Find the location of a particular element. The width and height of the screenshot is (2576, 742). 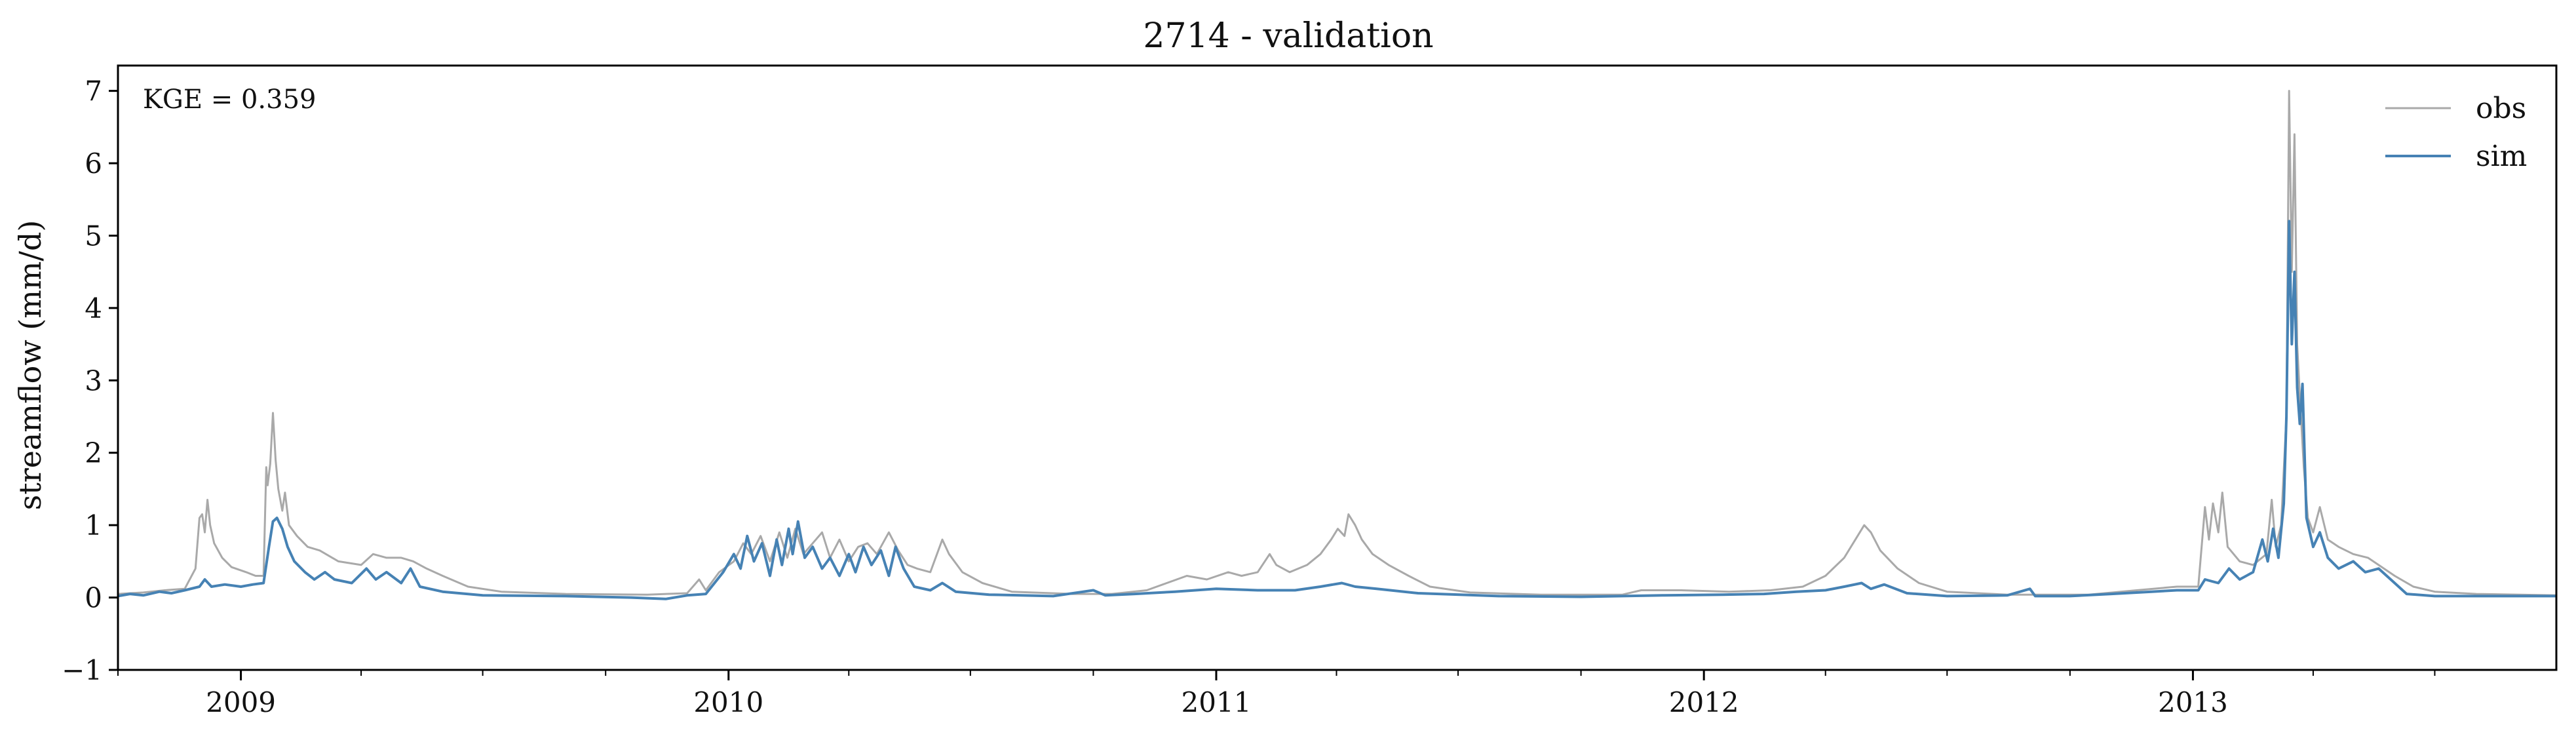

y-tick-label: 1 is located at coordinates (93, 525).